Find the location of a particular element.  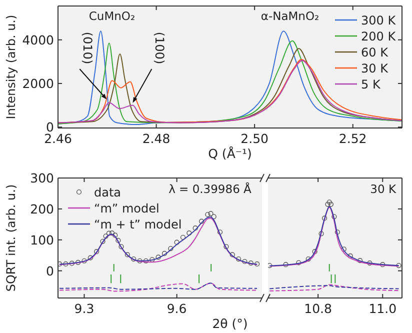

y-tick-label: 0 is located at coordinates (50, 270).